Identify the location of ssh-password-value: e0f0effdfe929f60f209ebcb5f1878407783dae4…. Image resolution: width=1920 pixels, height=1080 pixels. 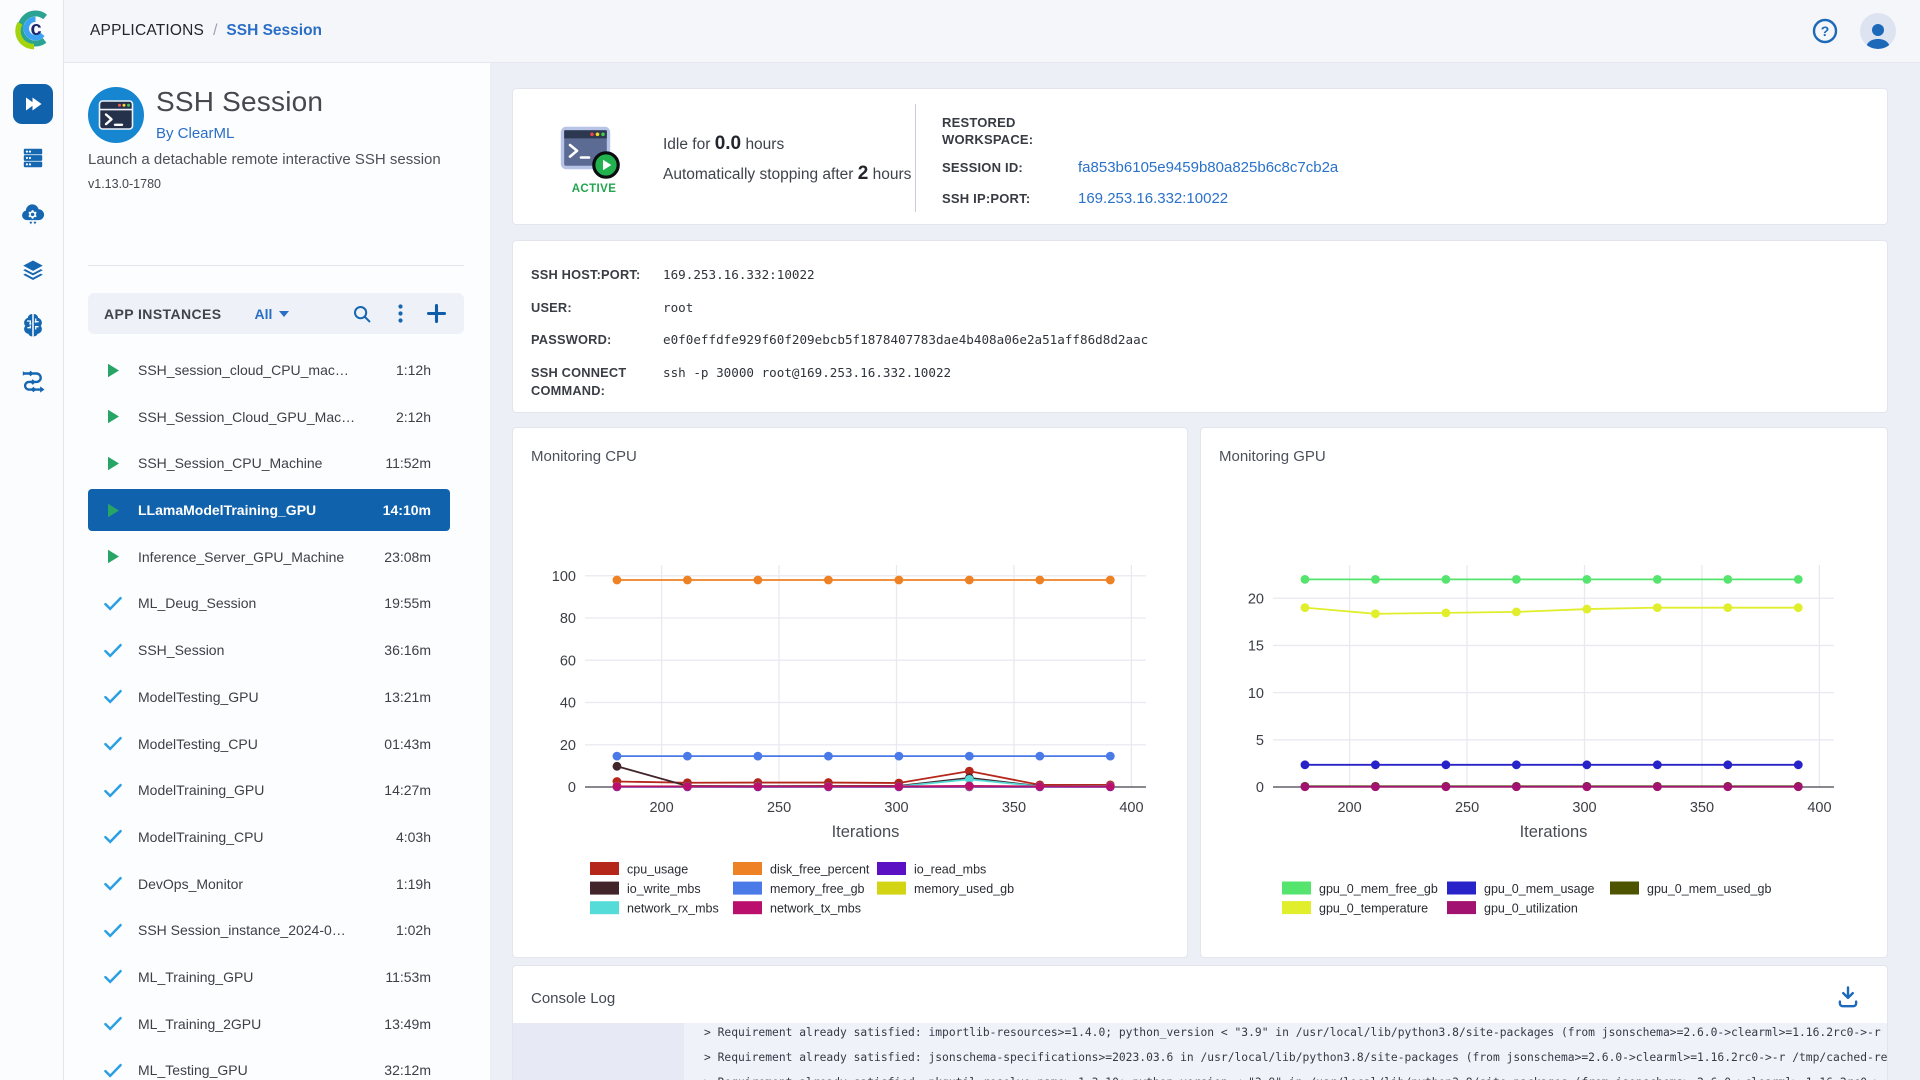
(906, 339).